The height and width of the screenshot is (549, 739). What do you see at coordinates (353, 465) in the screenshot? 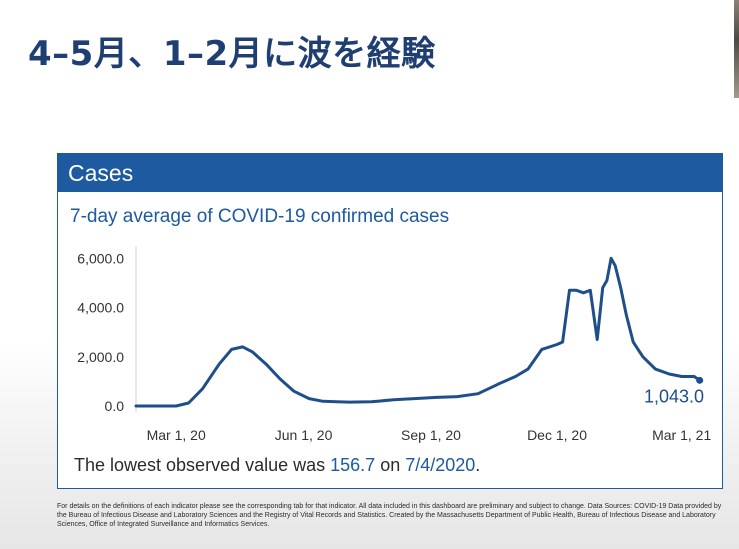
I see `lowest-value: 156.7` at bounding box center [353, 465].